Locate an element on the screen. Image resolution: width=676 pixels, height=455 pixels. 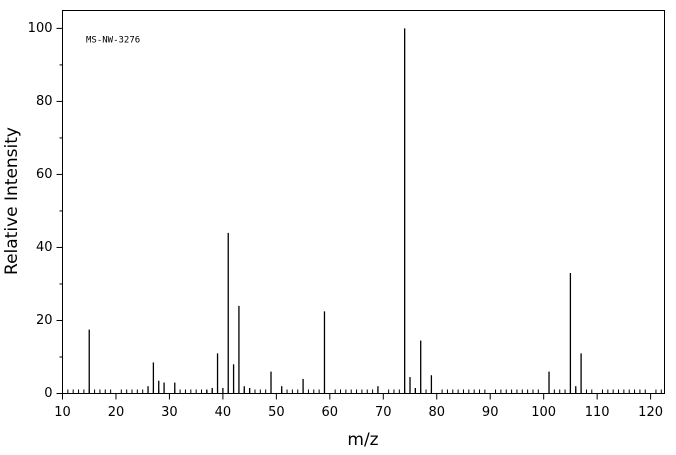
y-tick-label: 100 is located at coordinates (40, 28).